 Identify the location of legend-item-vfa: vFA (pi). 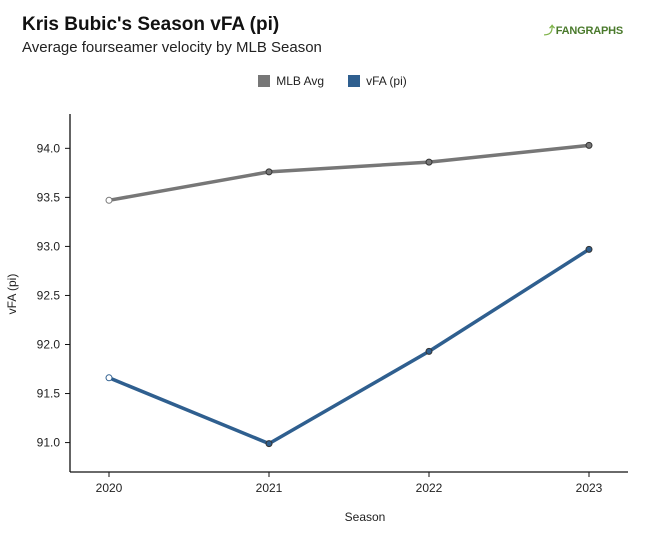
(377, 81).